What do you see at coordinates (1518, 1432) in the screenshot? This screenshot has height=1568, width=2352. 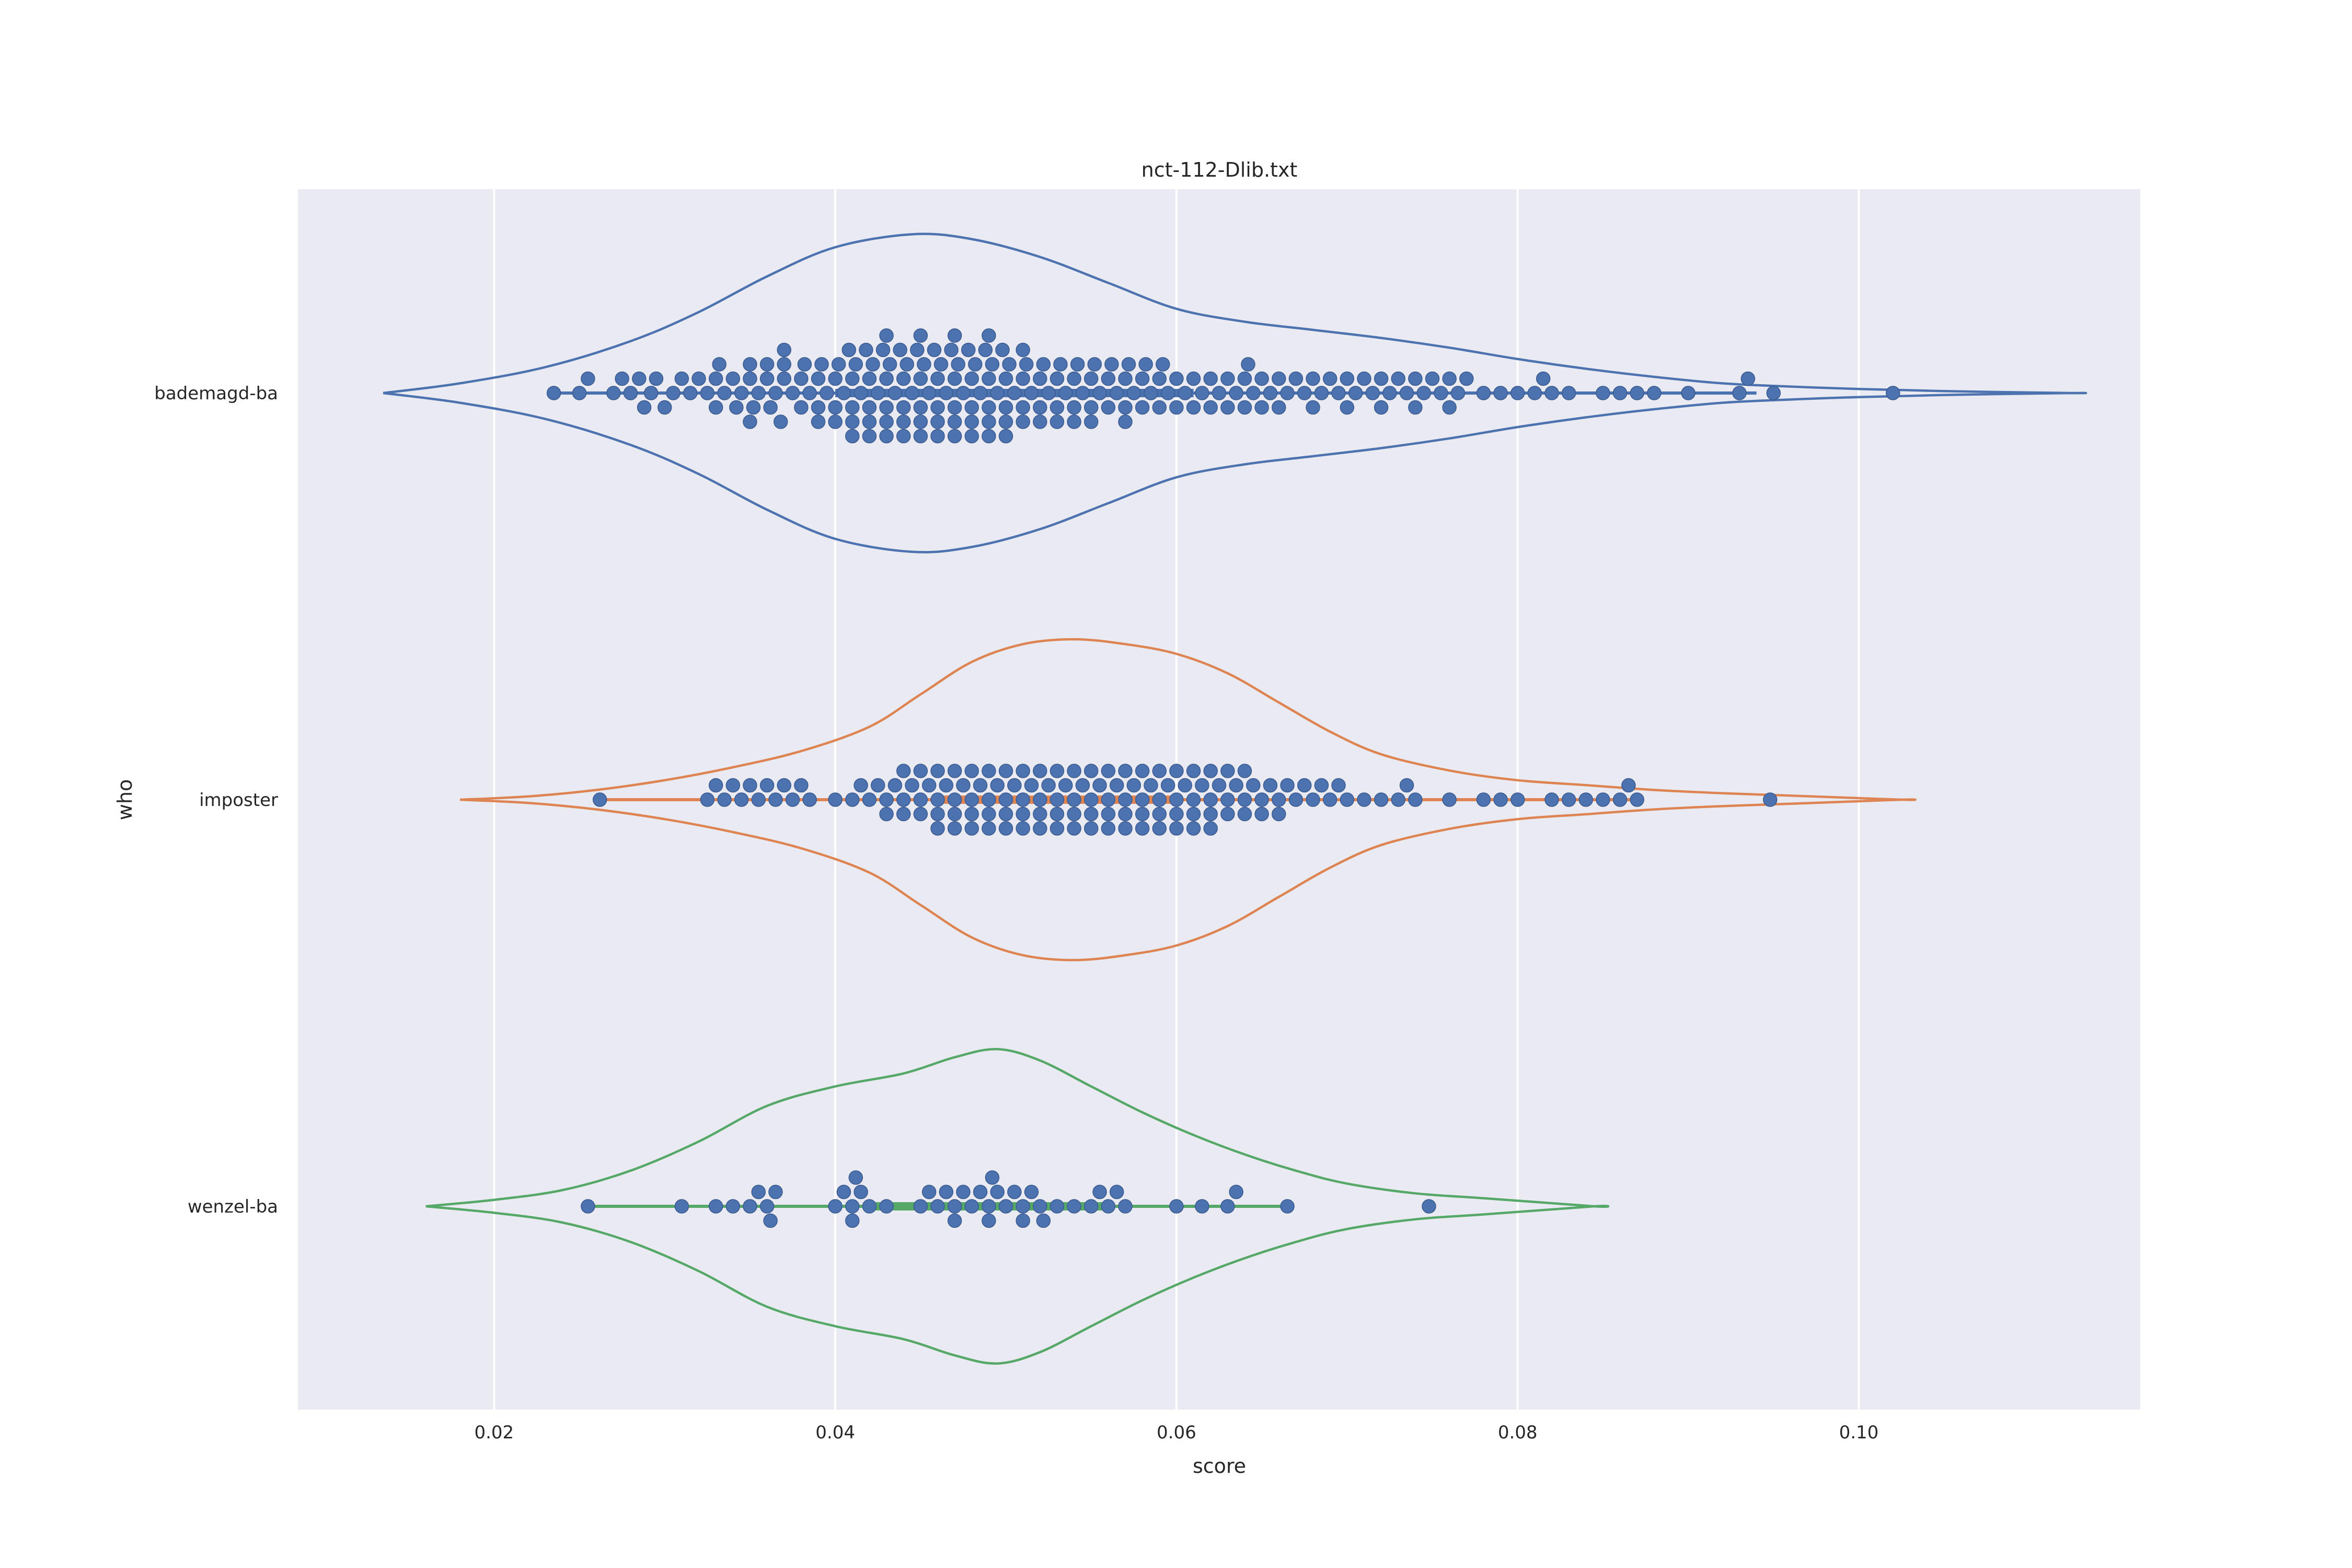 I see `x-tick-label: 0.08` at bounding box center [1518, 1432].